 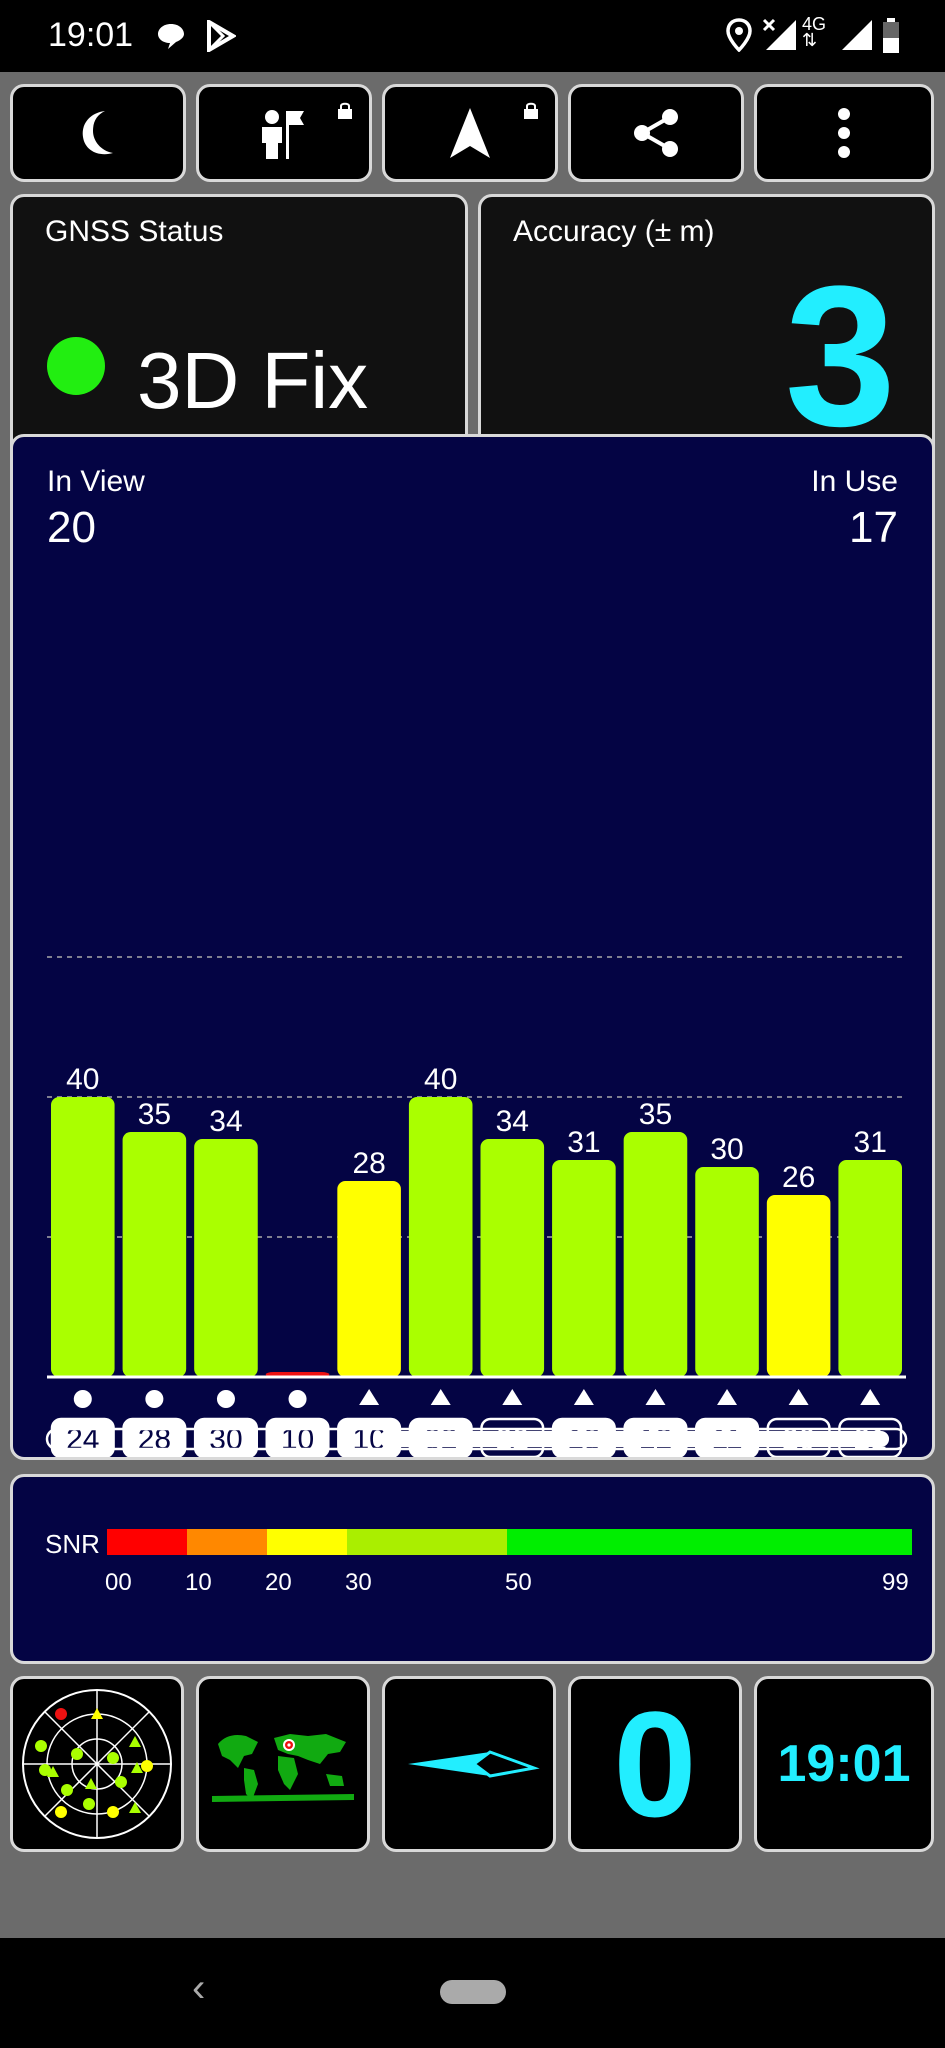 What do you see at coordinates (472, 1569) in the screenshot?
I see `snr-legend-panel: SNR 00 10 20 30 50 99` at bounding box center [472, 1569].